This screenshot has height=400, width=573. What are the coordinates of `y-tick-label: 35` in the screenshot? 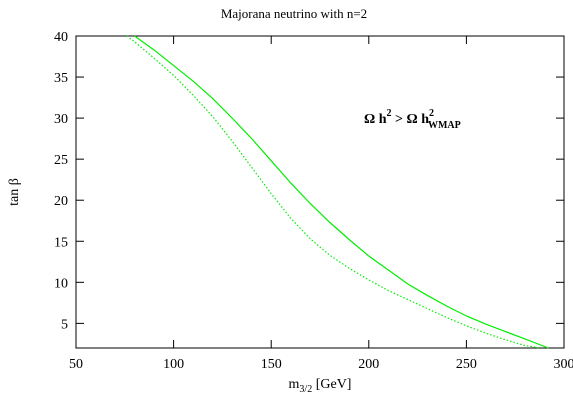 It's located at (61, 78).